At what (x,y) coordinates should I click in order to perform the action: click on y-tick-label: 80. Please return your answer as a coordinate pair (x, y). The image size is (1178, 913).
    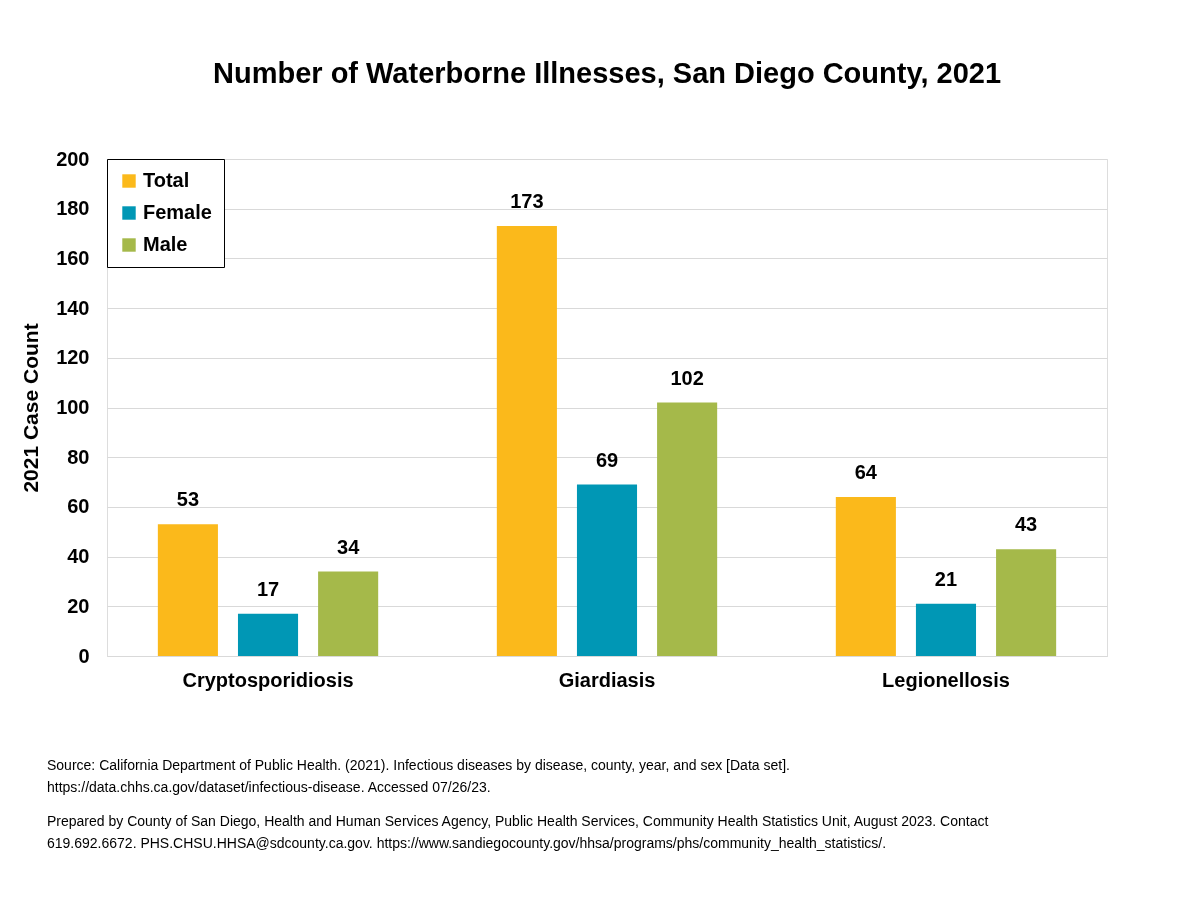
    Looking at the image, I should click on (78, 456).